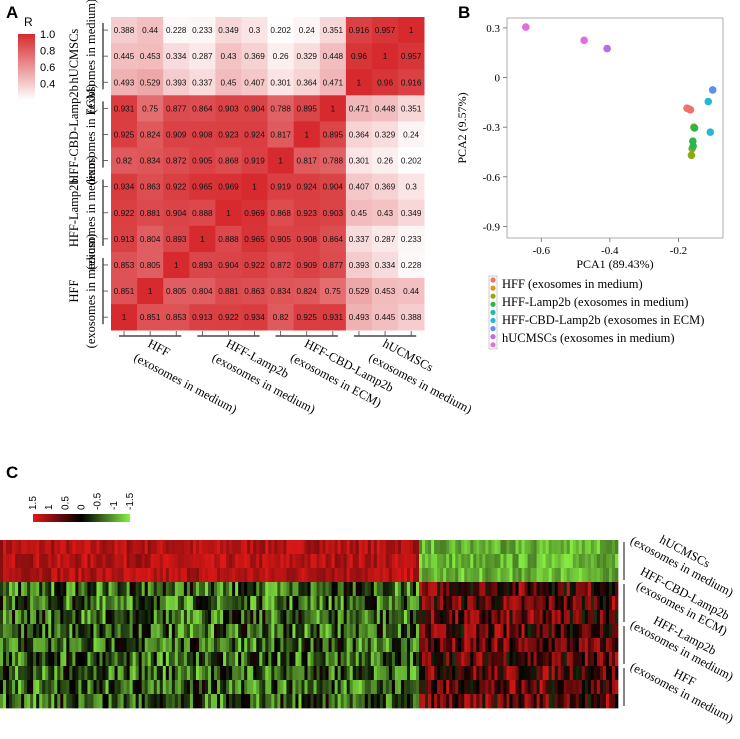  I want to click on correlation-cell-value: 0.337, so click(359, 239).